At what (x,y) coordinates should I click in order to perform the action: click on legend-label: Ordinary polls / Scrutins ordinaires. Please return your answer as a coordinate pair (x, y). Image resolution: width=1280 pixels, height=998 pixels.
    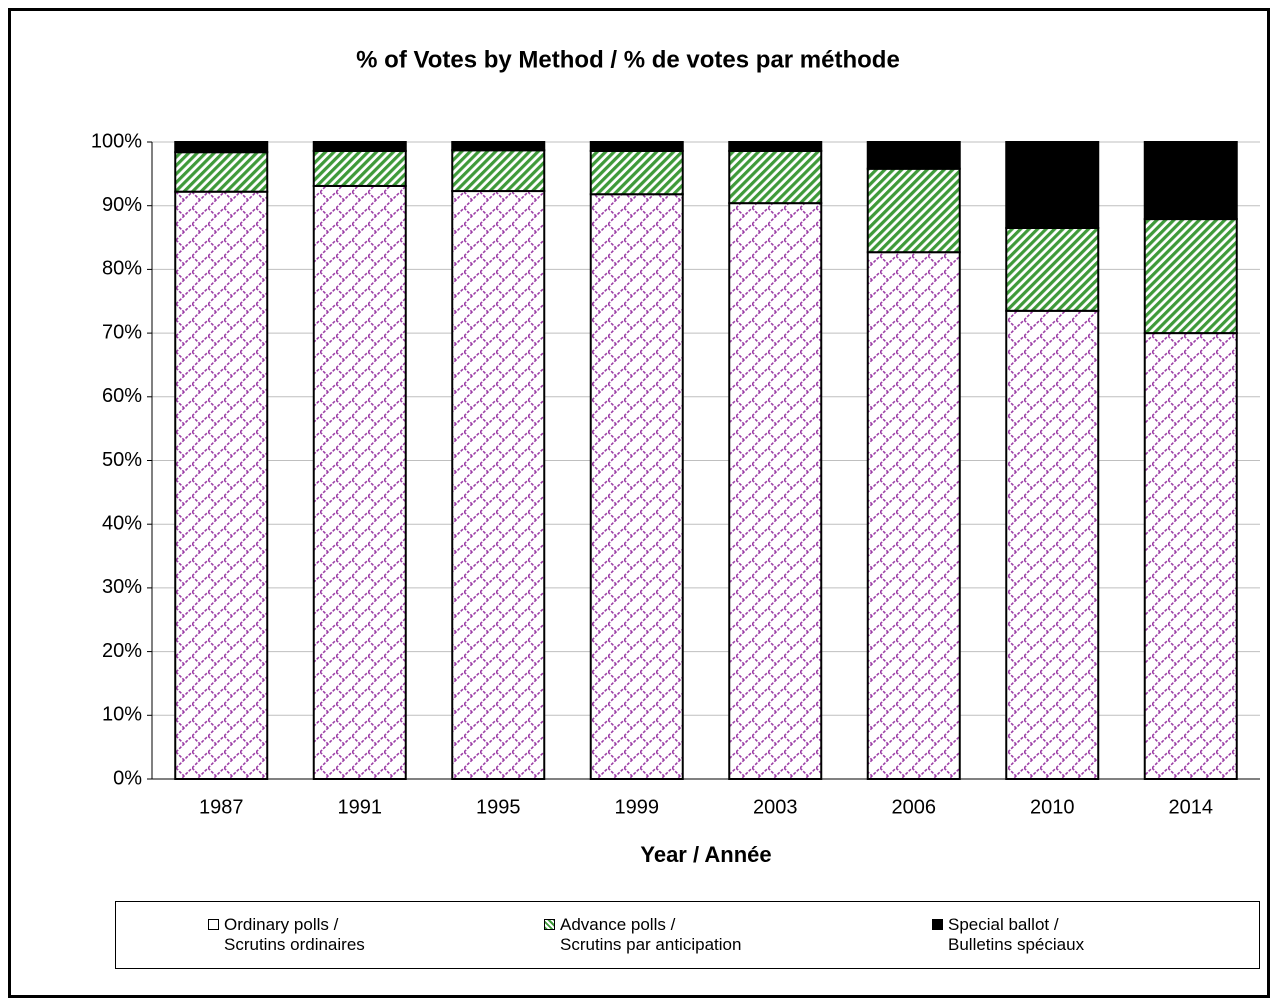
    Looking at the image, I should click on (294, 934).